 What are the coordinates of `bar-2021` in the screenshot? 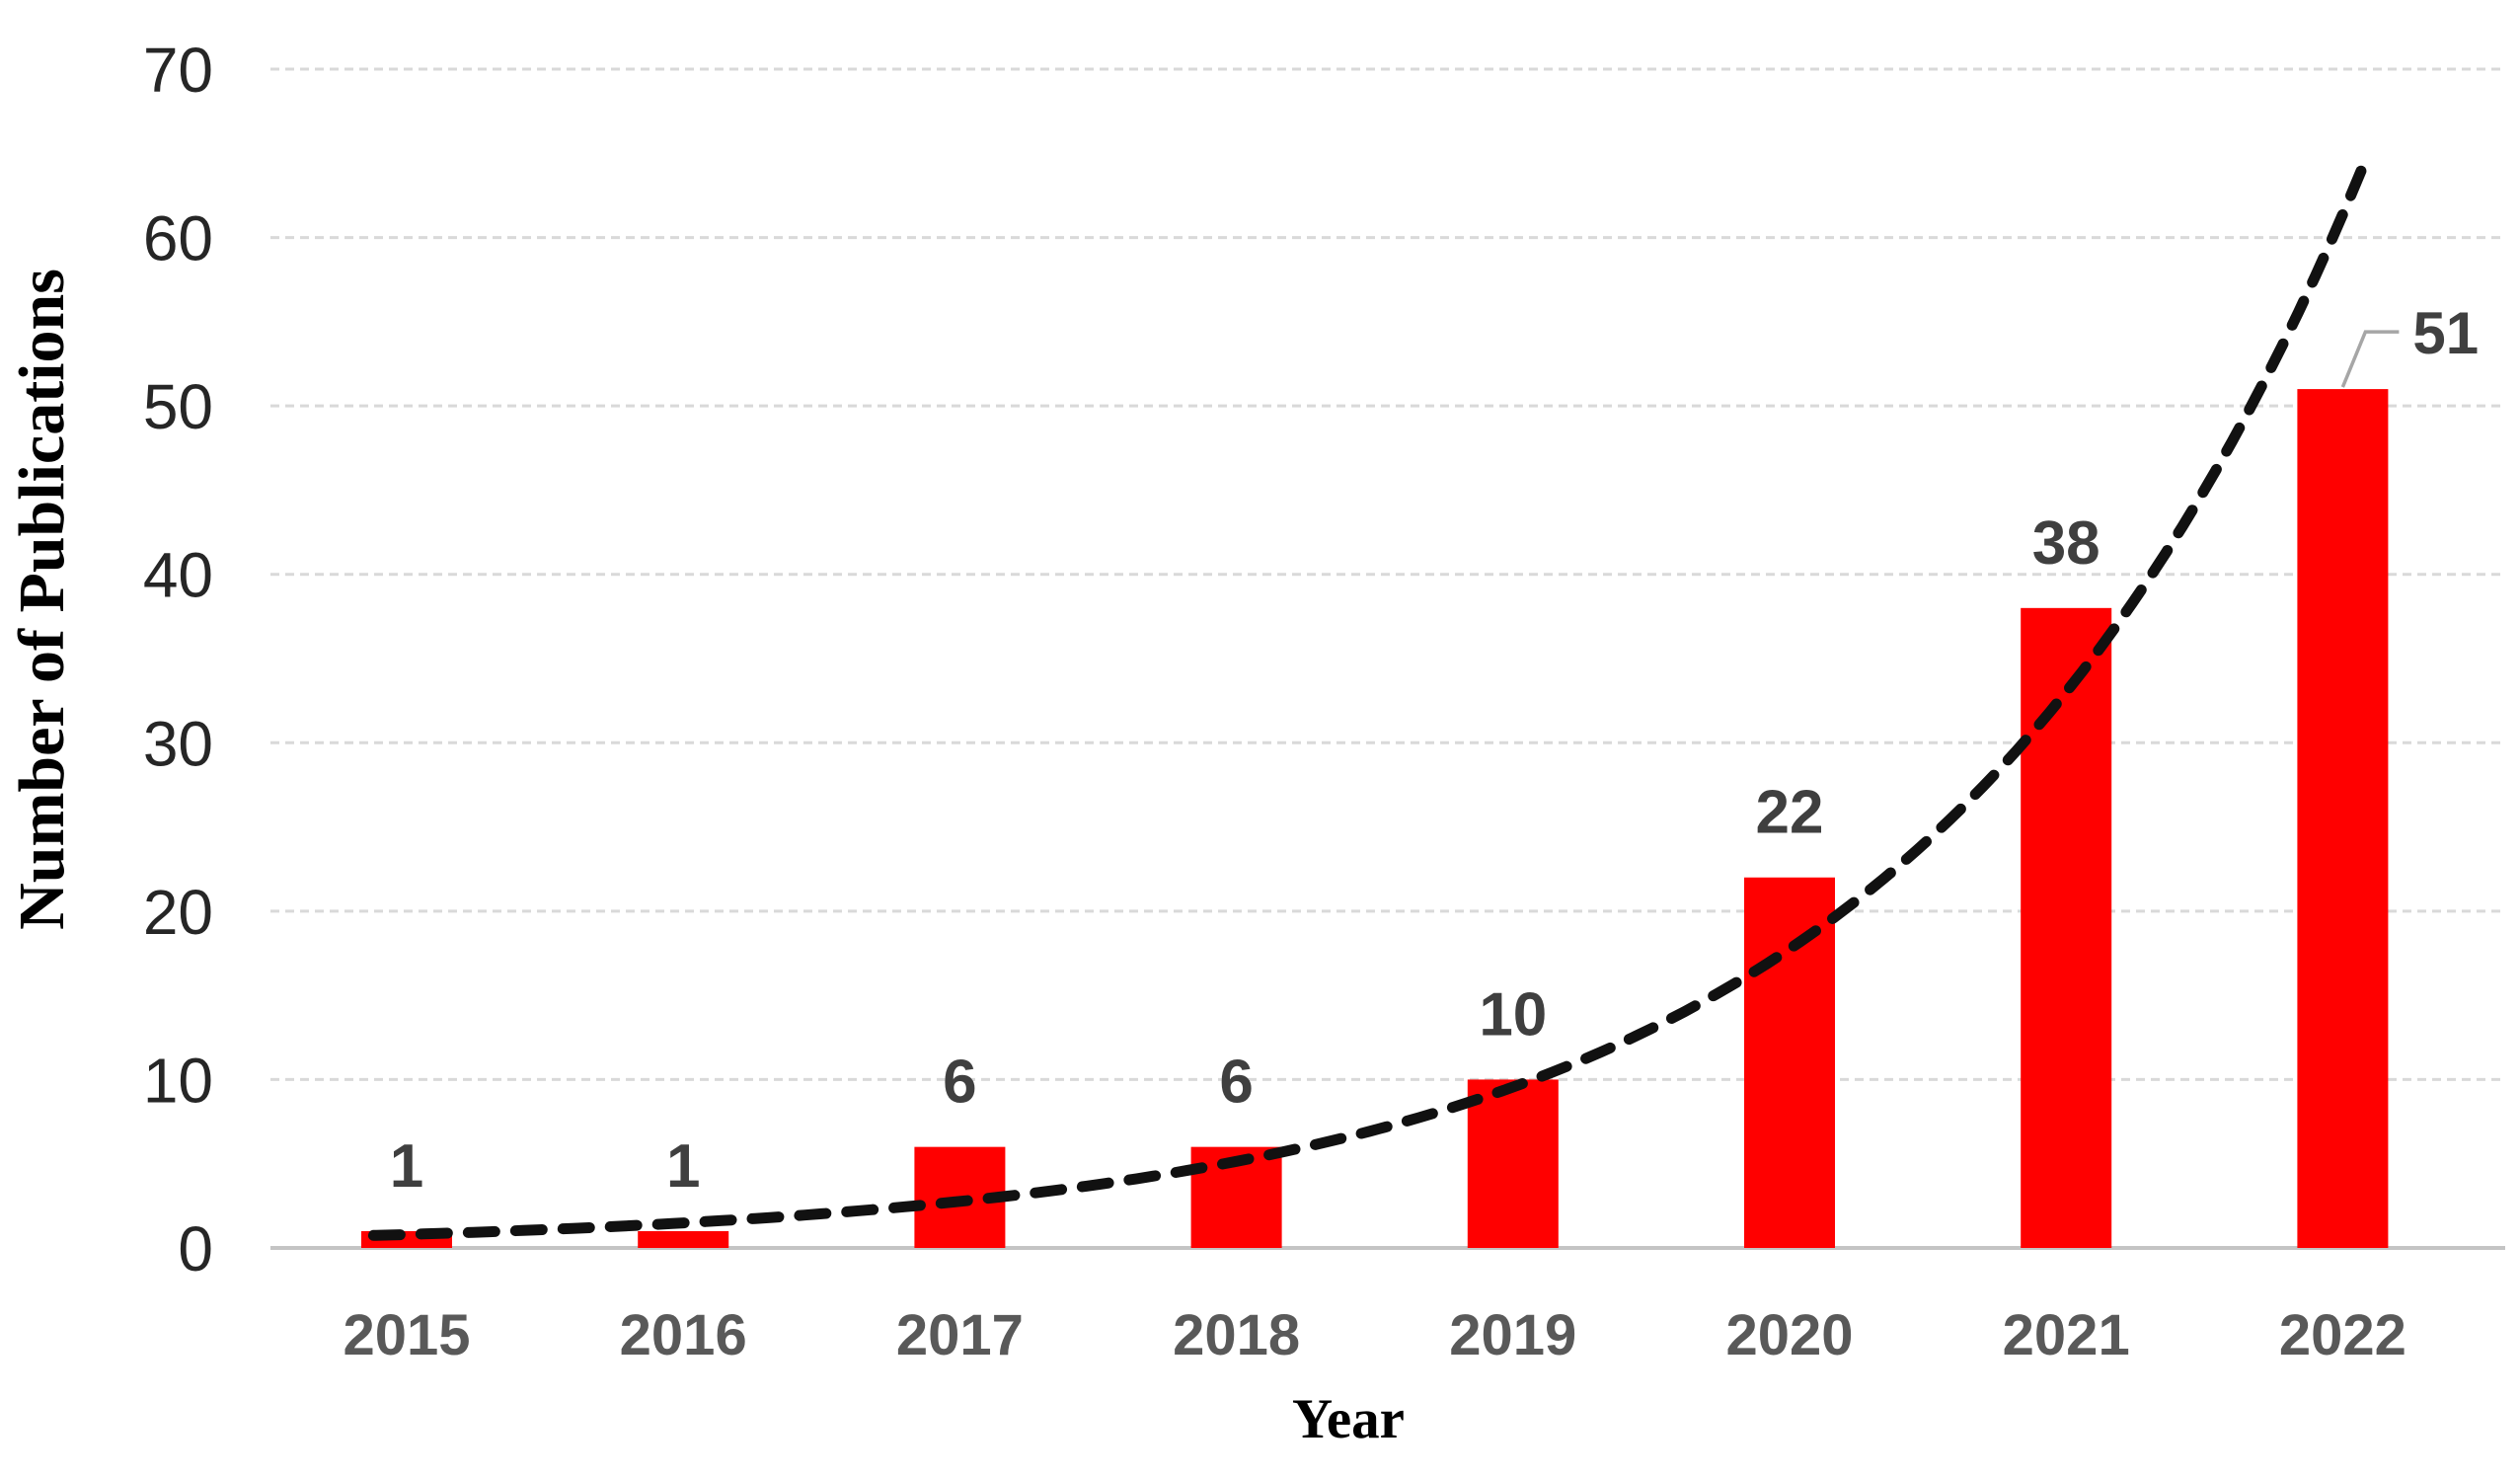 It's located at (2066, 927).